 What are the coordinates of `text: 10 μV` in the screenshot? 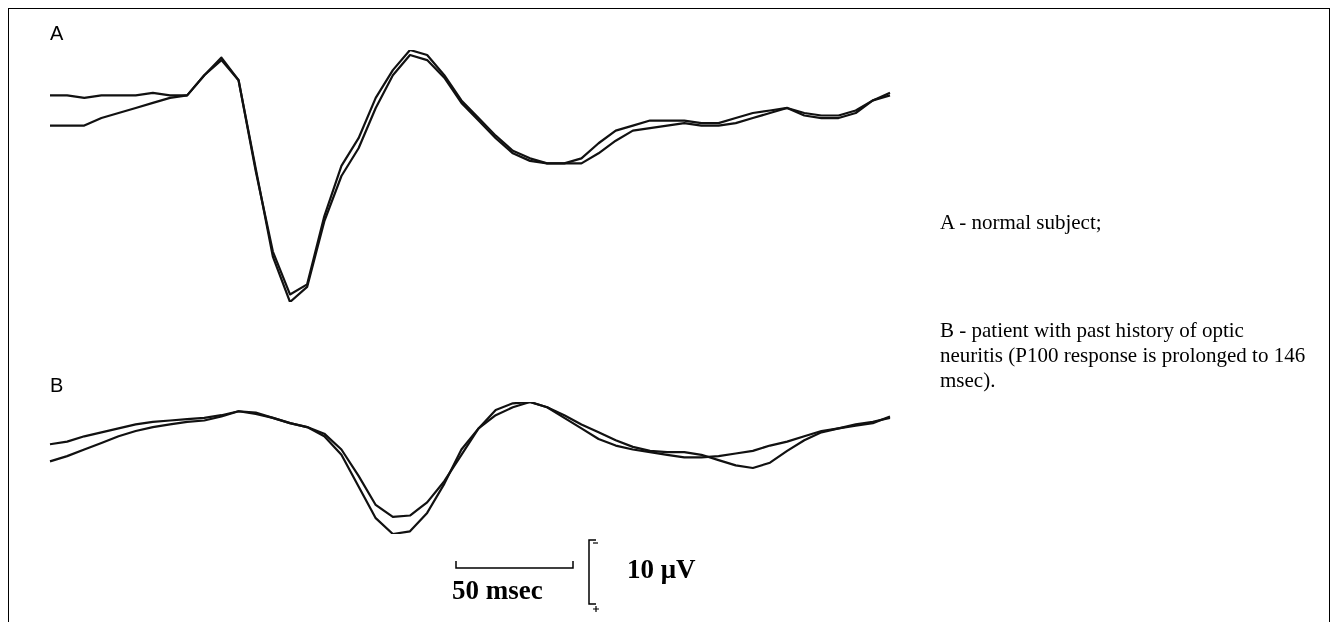 It's located at (661, 569).